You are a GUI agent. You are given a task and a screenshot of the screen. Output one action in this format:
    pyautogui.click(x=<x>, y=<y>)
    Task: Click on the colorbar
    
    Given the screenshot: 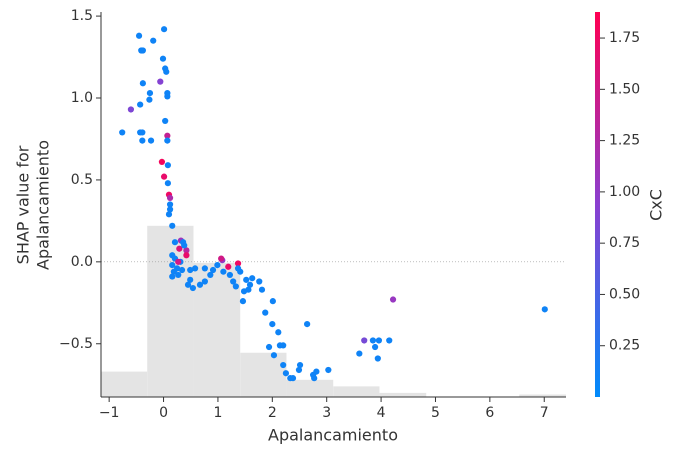 What is the action you would take?
    pyautogui.click(x=597, y=204)
    